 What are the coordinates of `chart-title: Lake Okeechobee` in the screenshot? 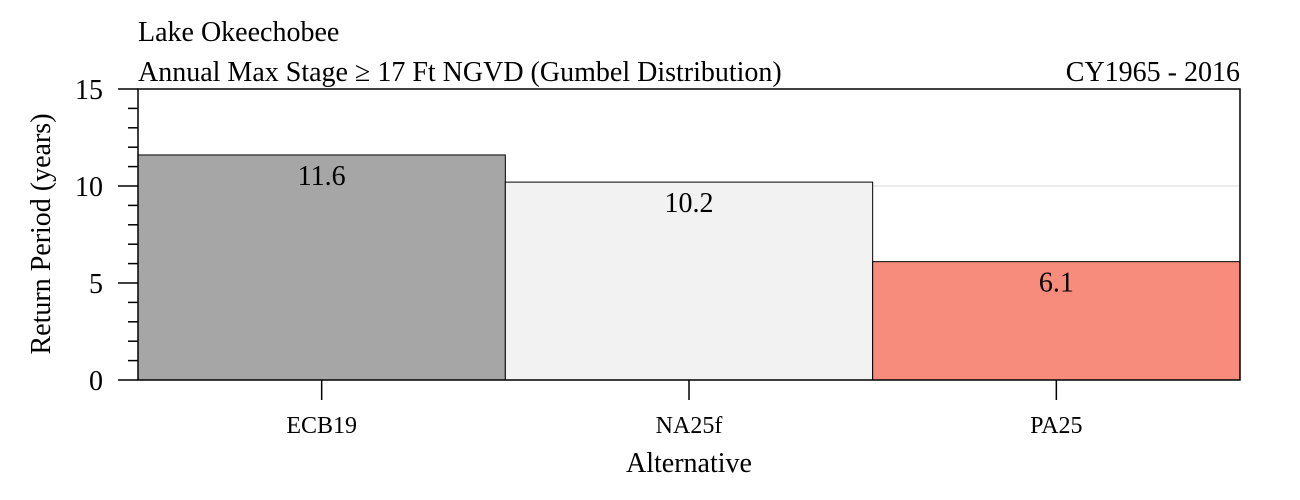 It's located at (238, 32).